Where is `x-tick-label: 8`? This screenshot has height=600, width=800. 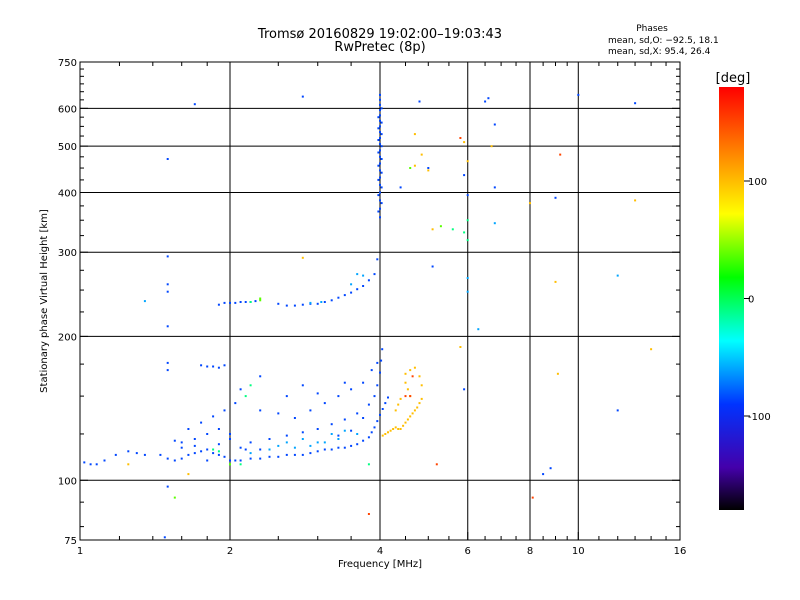
x-tick-label: 8 is located at coordinates (530, 551).